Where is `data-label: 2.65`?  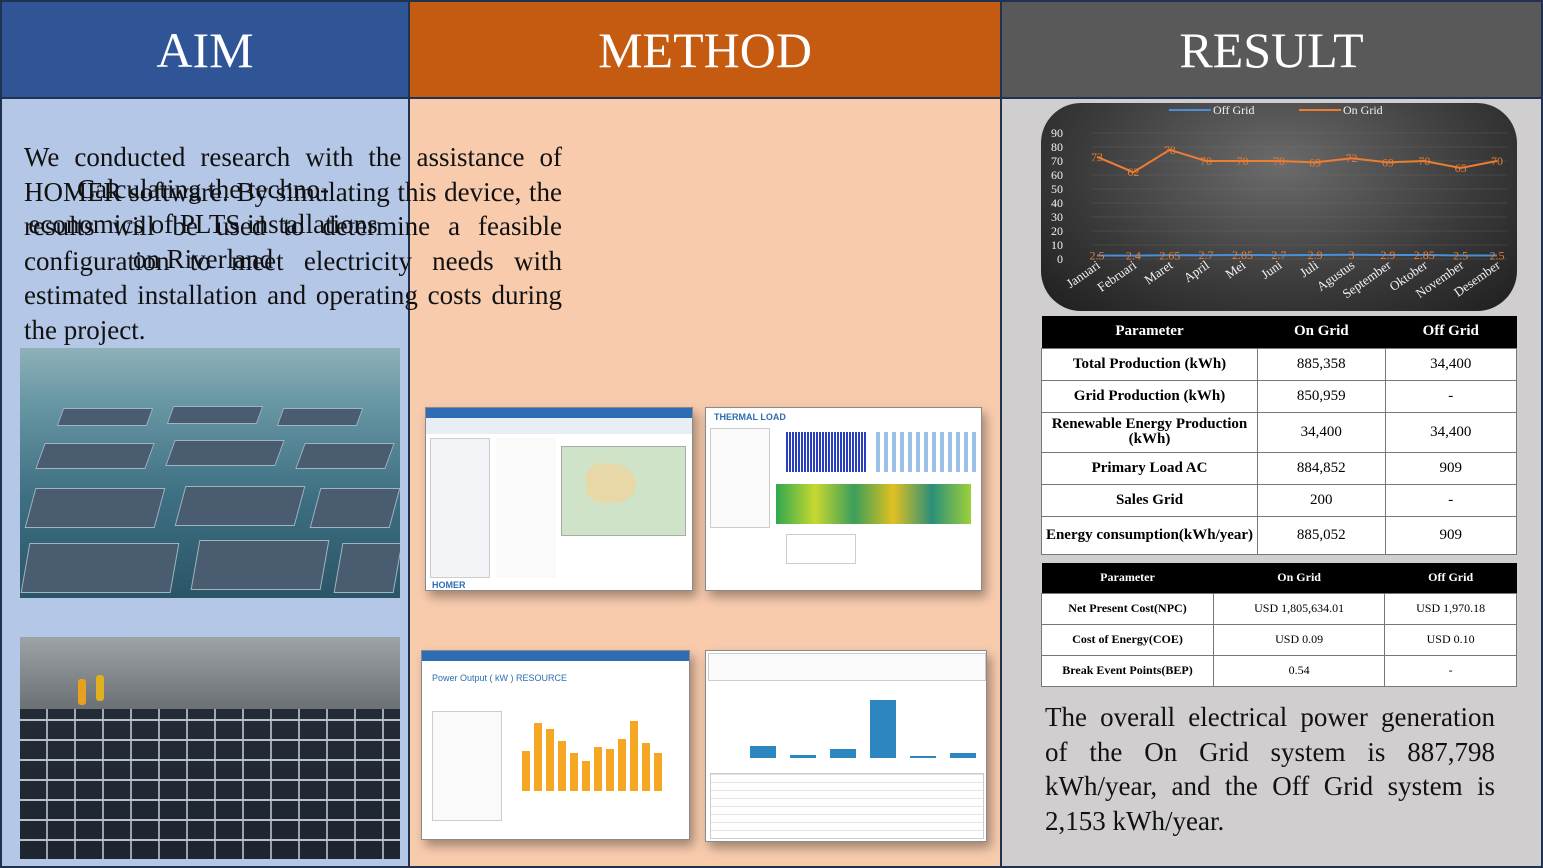
data-label: 2.65 is located at coordinates (1169, 255).